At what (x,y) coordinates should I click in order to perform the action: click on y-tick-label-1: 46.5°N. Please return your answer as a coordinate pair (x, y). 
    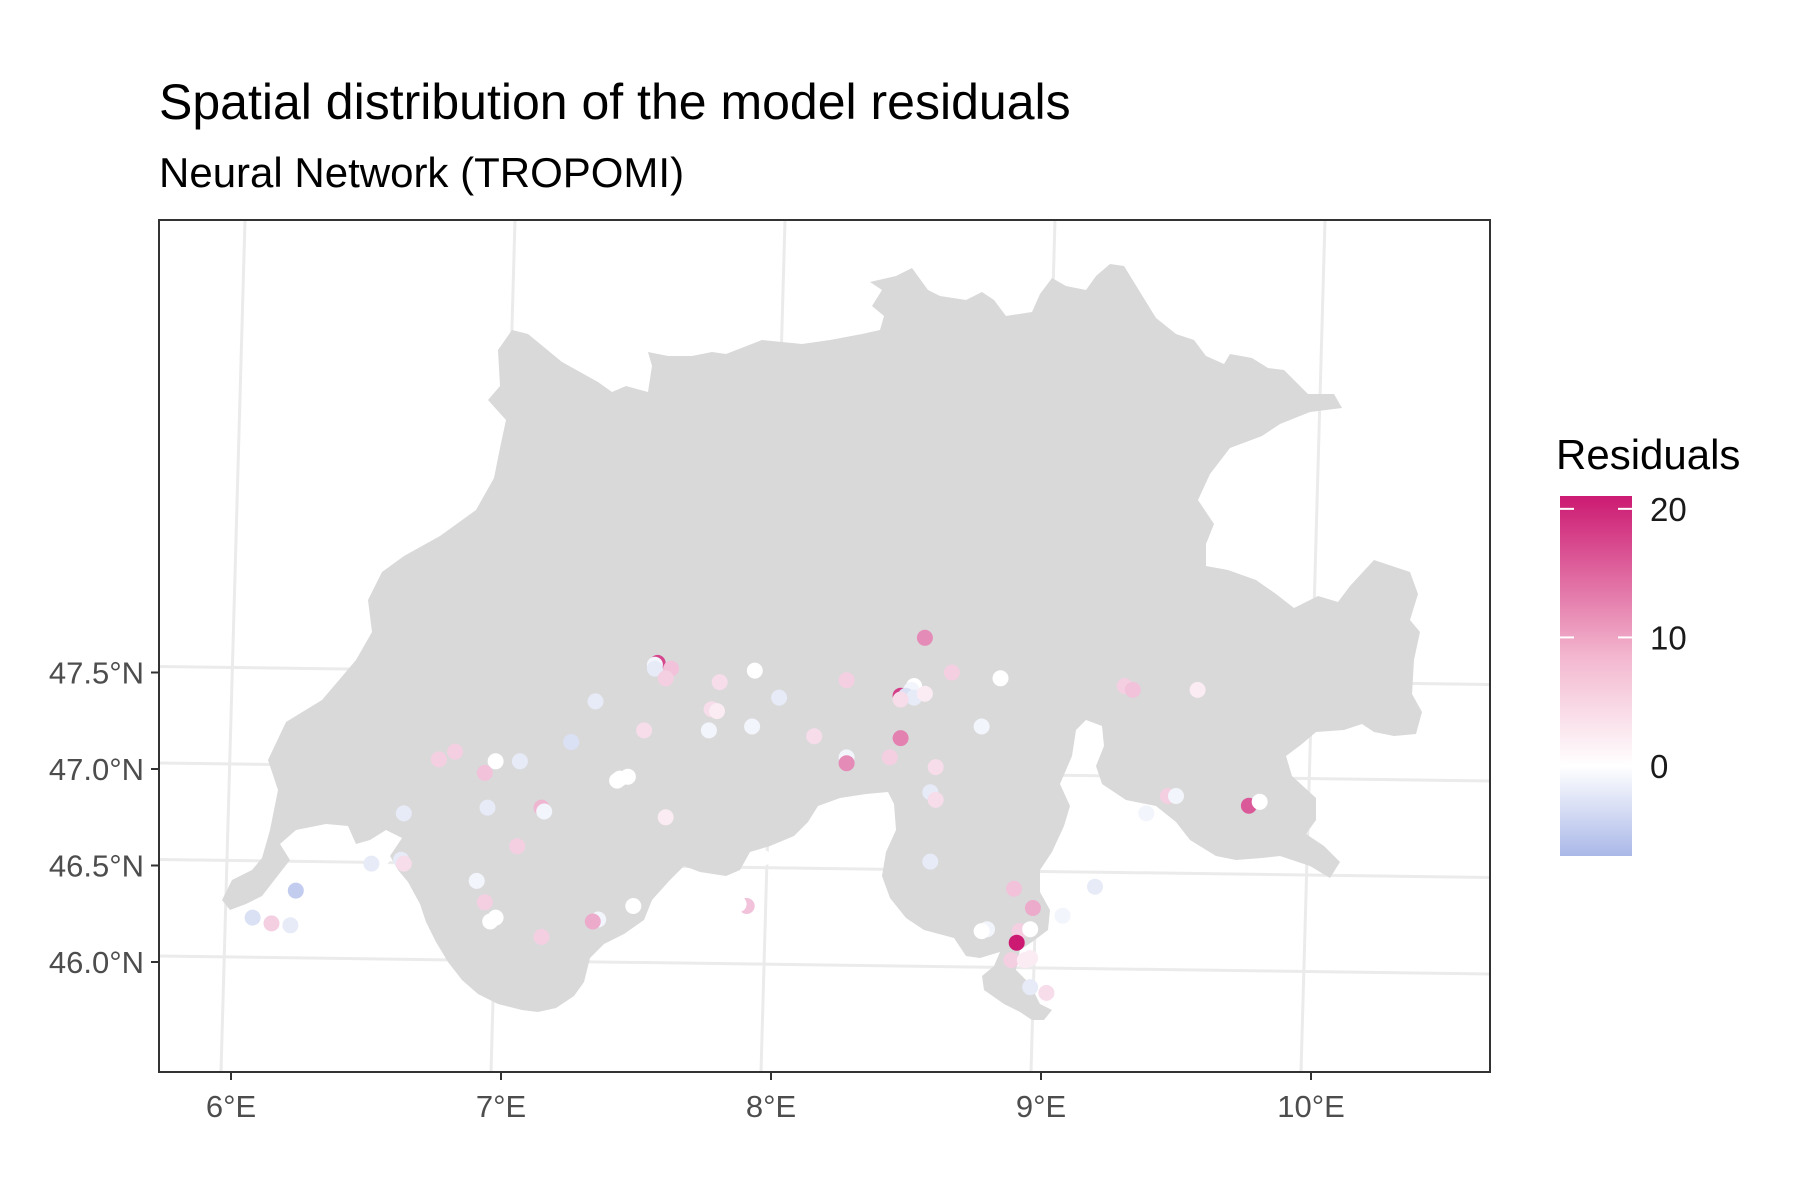
    Looking at the image, I should click on (96, 866).